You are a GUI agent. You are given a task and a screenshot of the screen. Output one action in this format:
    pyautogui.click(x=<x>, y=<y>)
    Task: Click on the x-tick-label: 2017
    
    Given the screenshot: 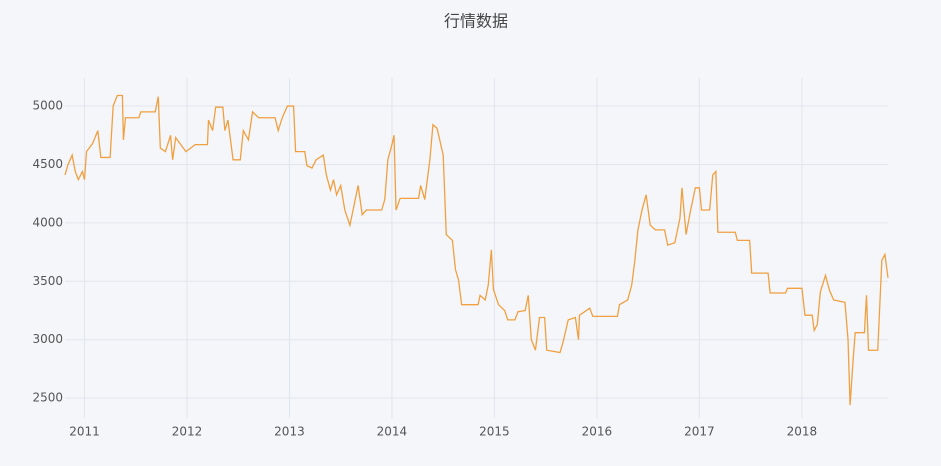 What is the action you would take?
    pyautogui.click(x=699, y=432)
    